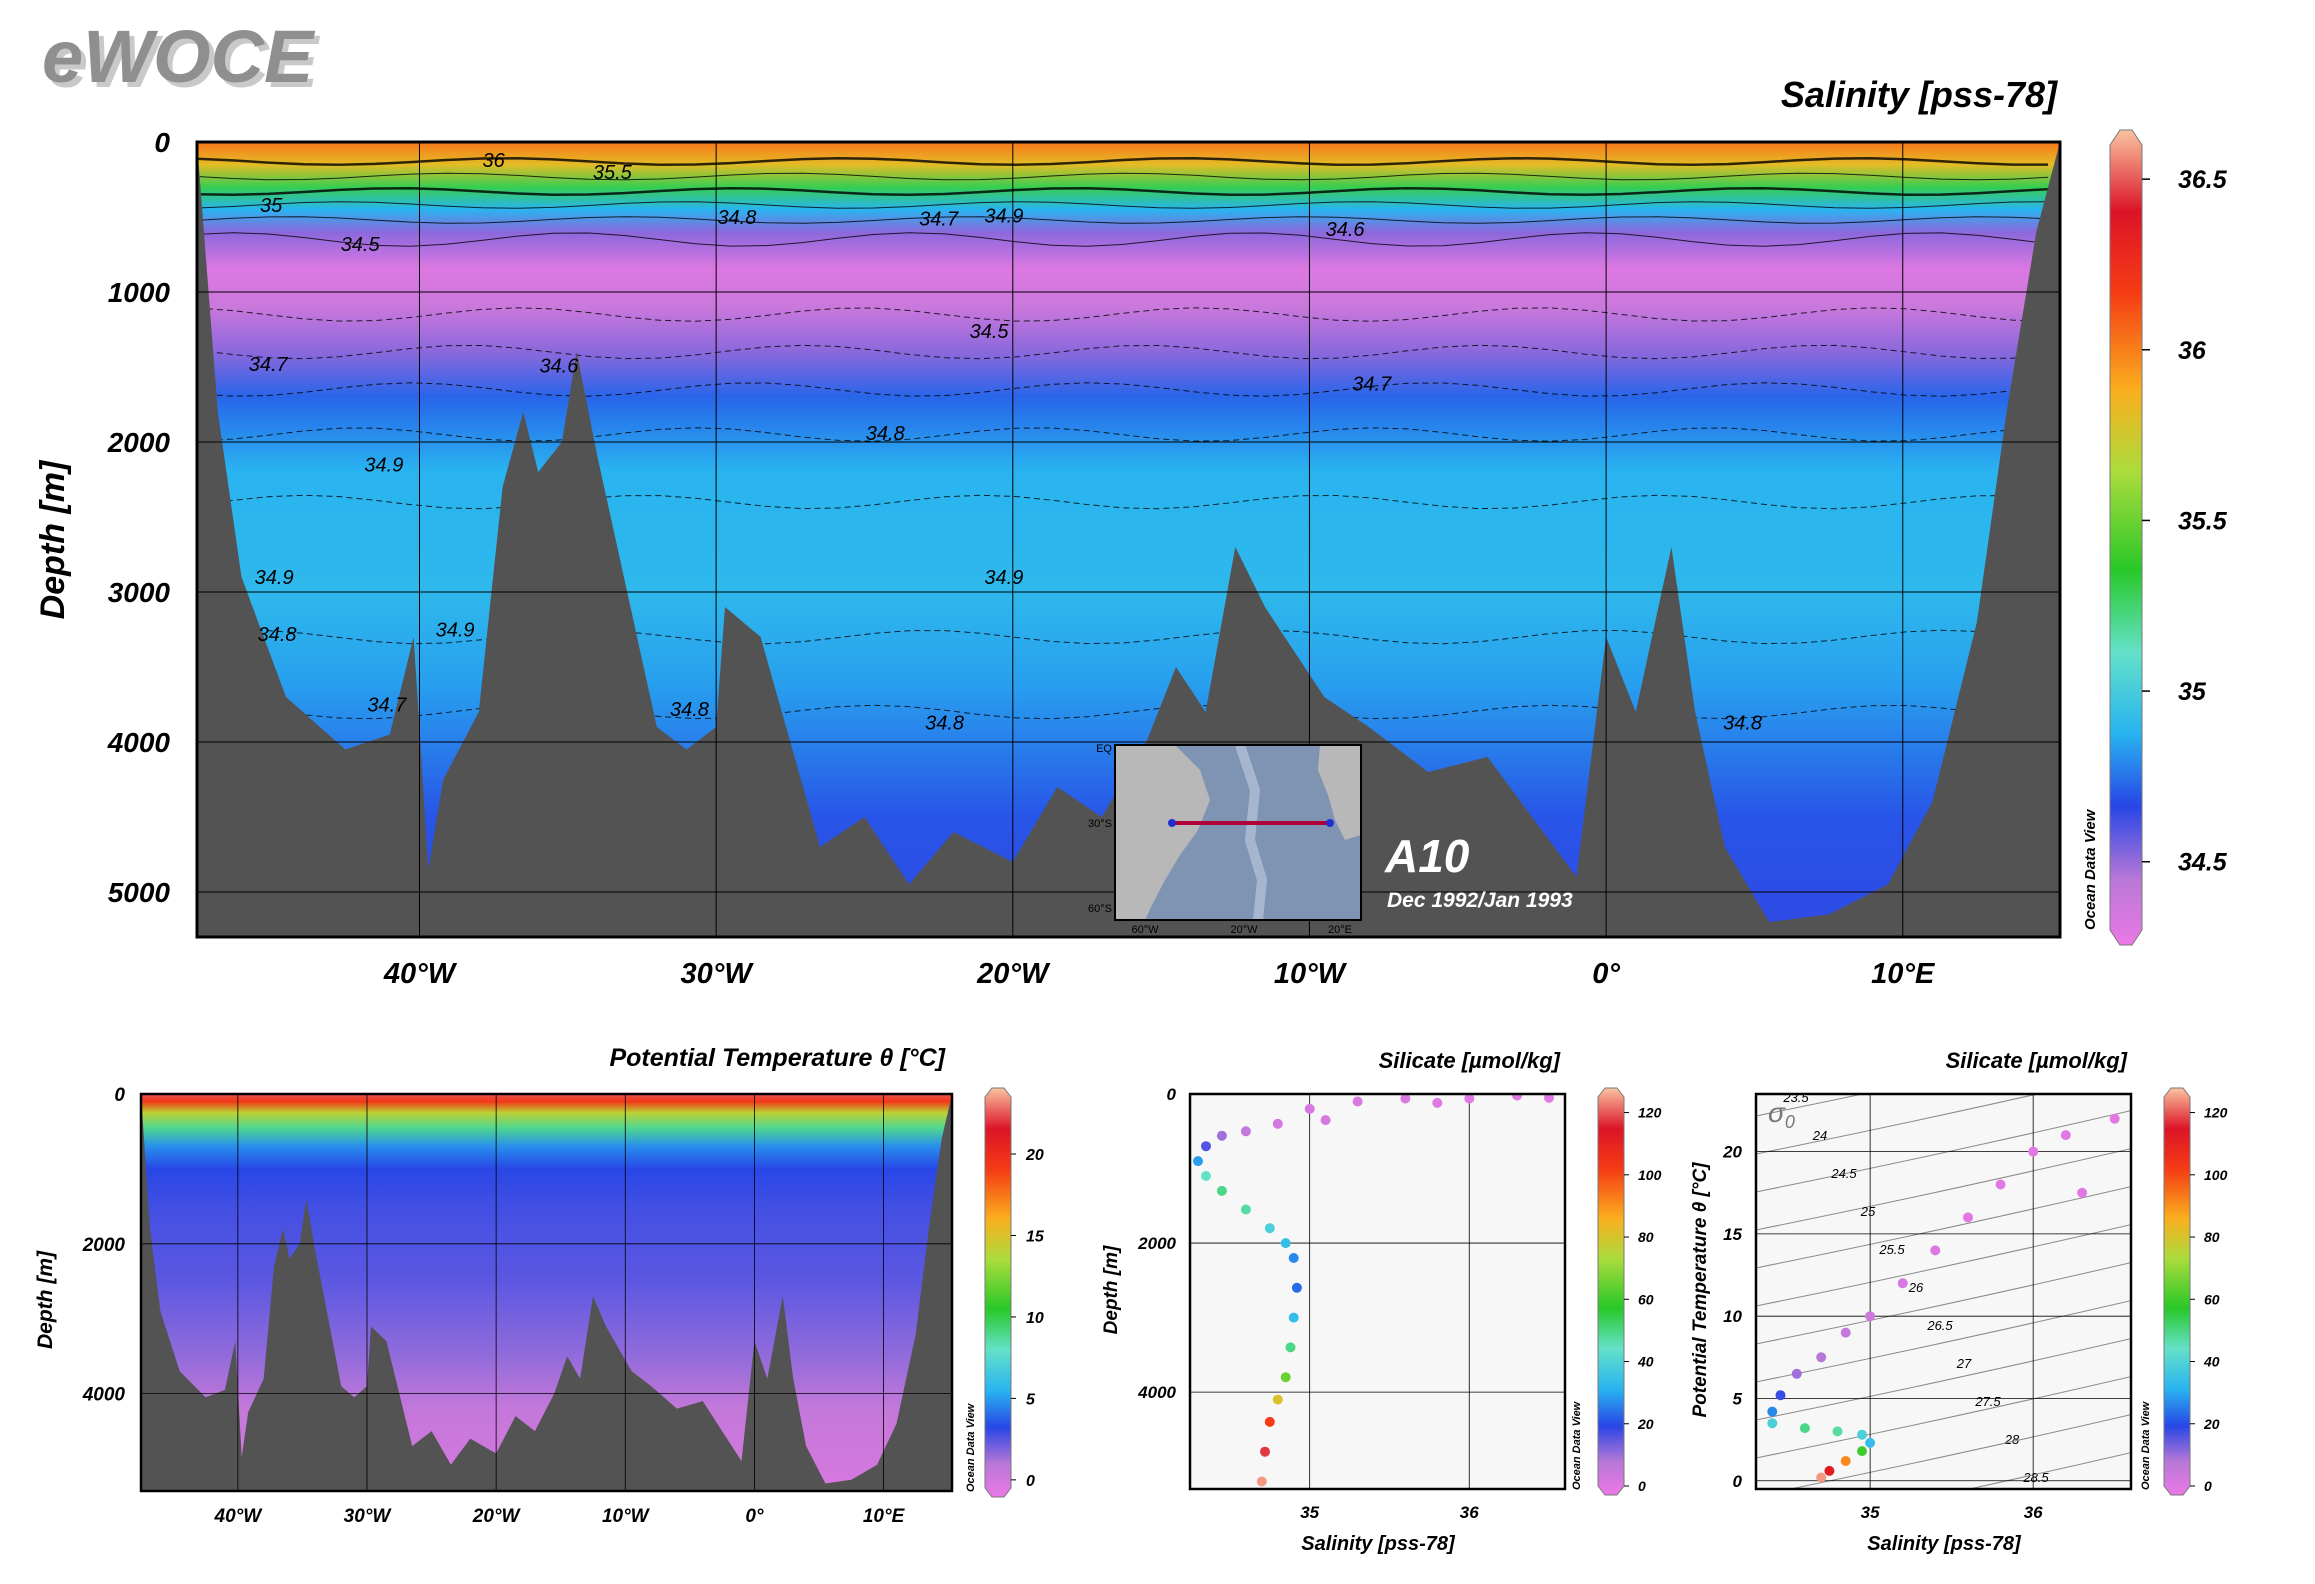 The width and height of the screenshot is (2315, 1584). I want to click on inset-label-20w: 20°W, so click(1244, 930).